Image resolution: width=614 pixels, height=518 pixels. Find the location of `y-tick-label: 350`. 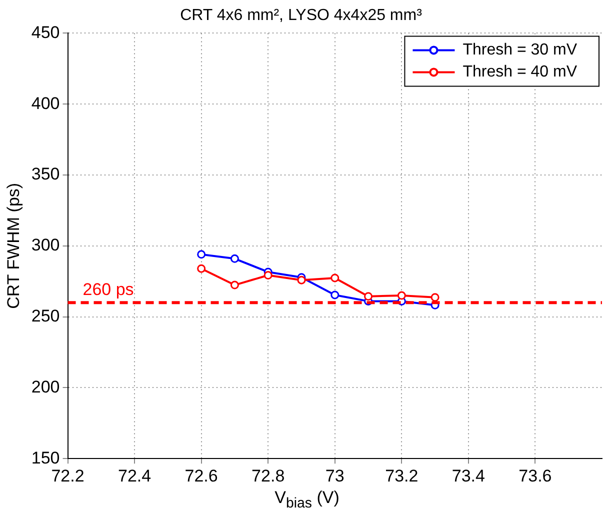

y-tick-label: 350 is located at coordinates (45, 174).